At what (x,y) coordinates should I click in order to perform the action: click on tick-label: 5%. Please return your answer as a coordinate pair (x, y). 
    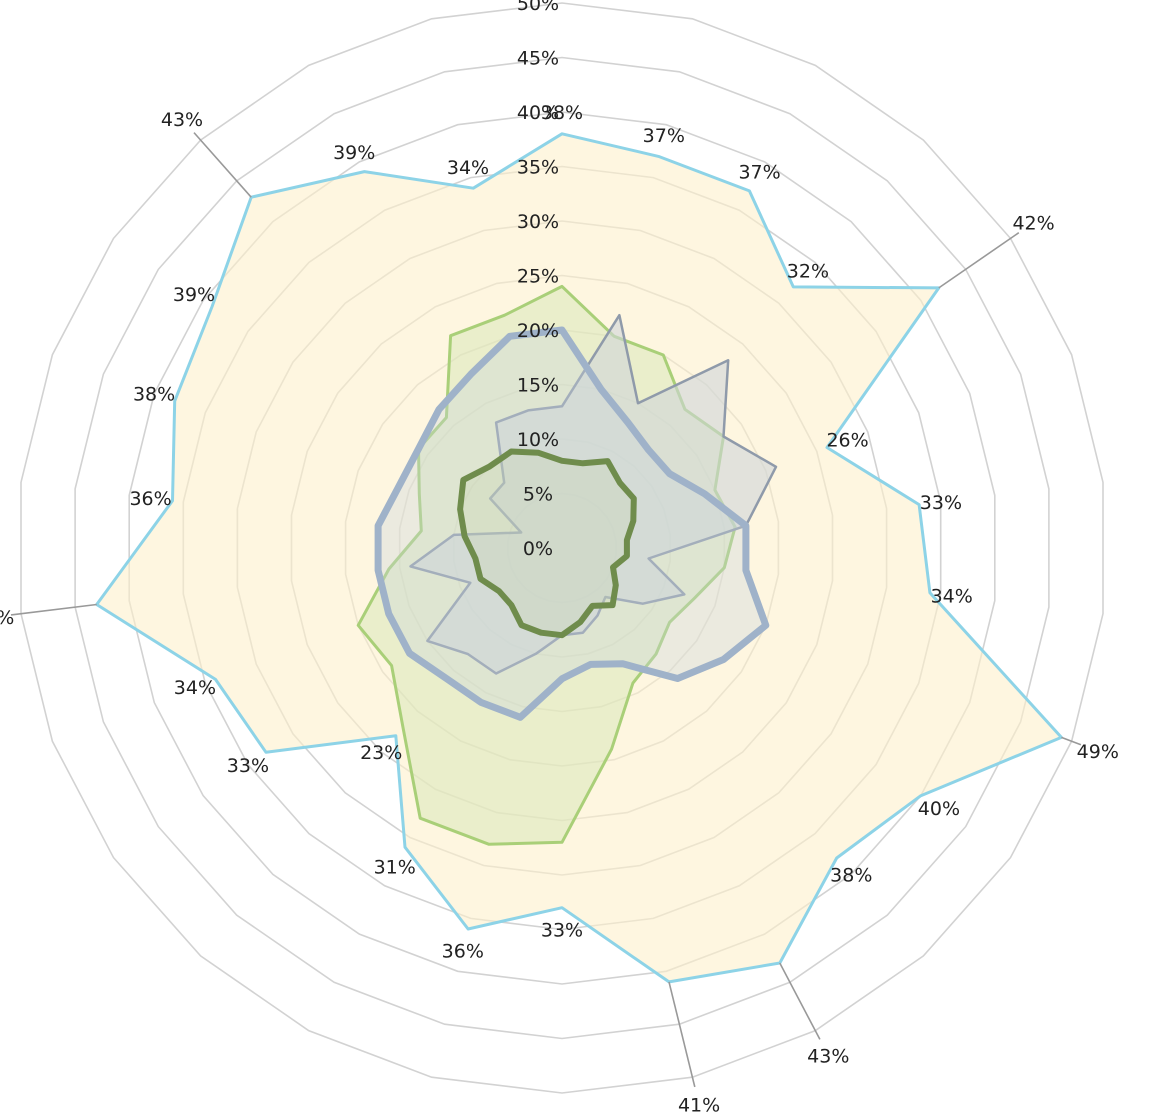
    Looking at the image, I should click on (538, 495).